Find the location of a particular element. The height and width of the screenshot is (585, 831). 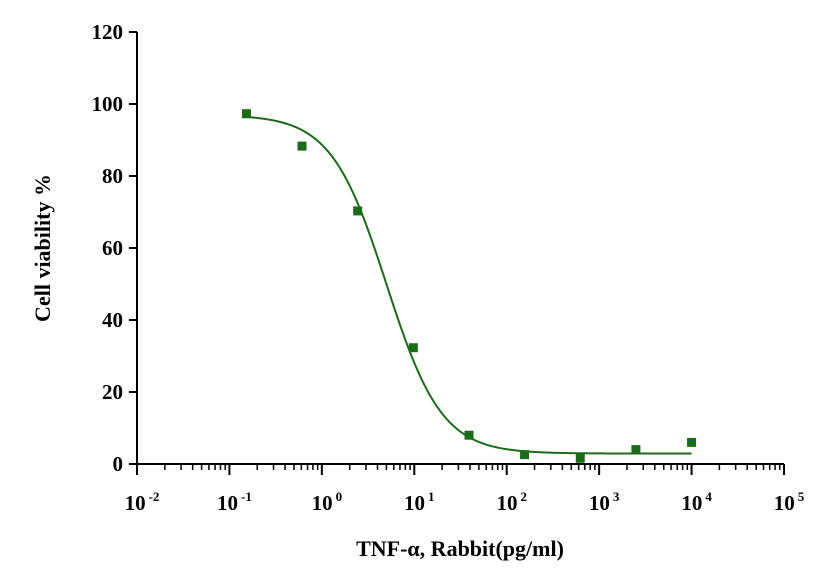

x-tick-label: 10 4 is located at coordinates (696, 502).